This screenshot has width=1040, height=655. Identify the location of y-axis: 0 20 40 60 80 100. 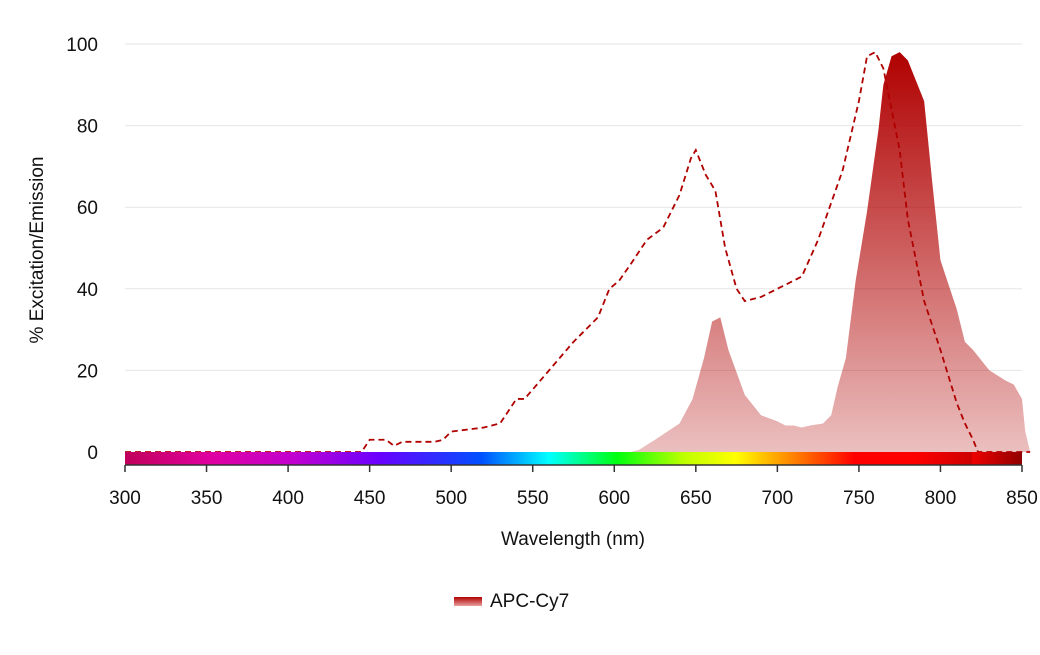
(82, 249).